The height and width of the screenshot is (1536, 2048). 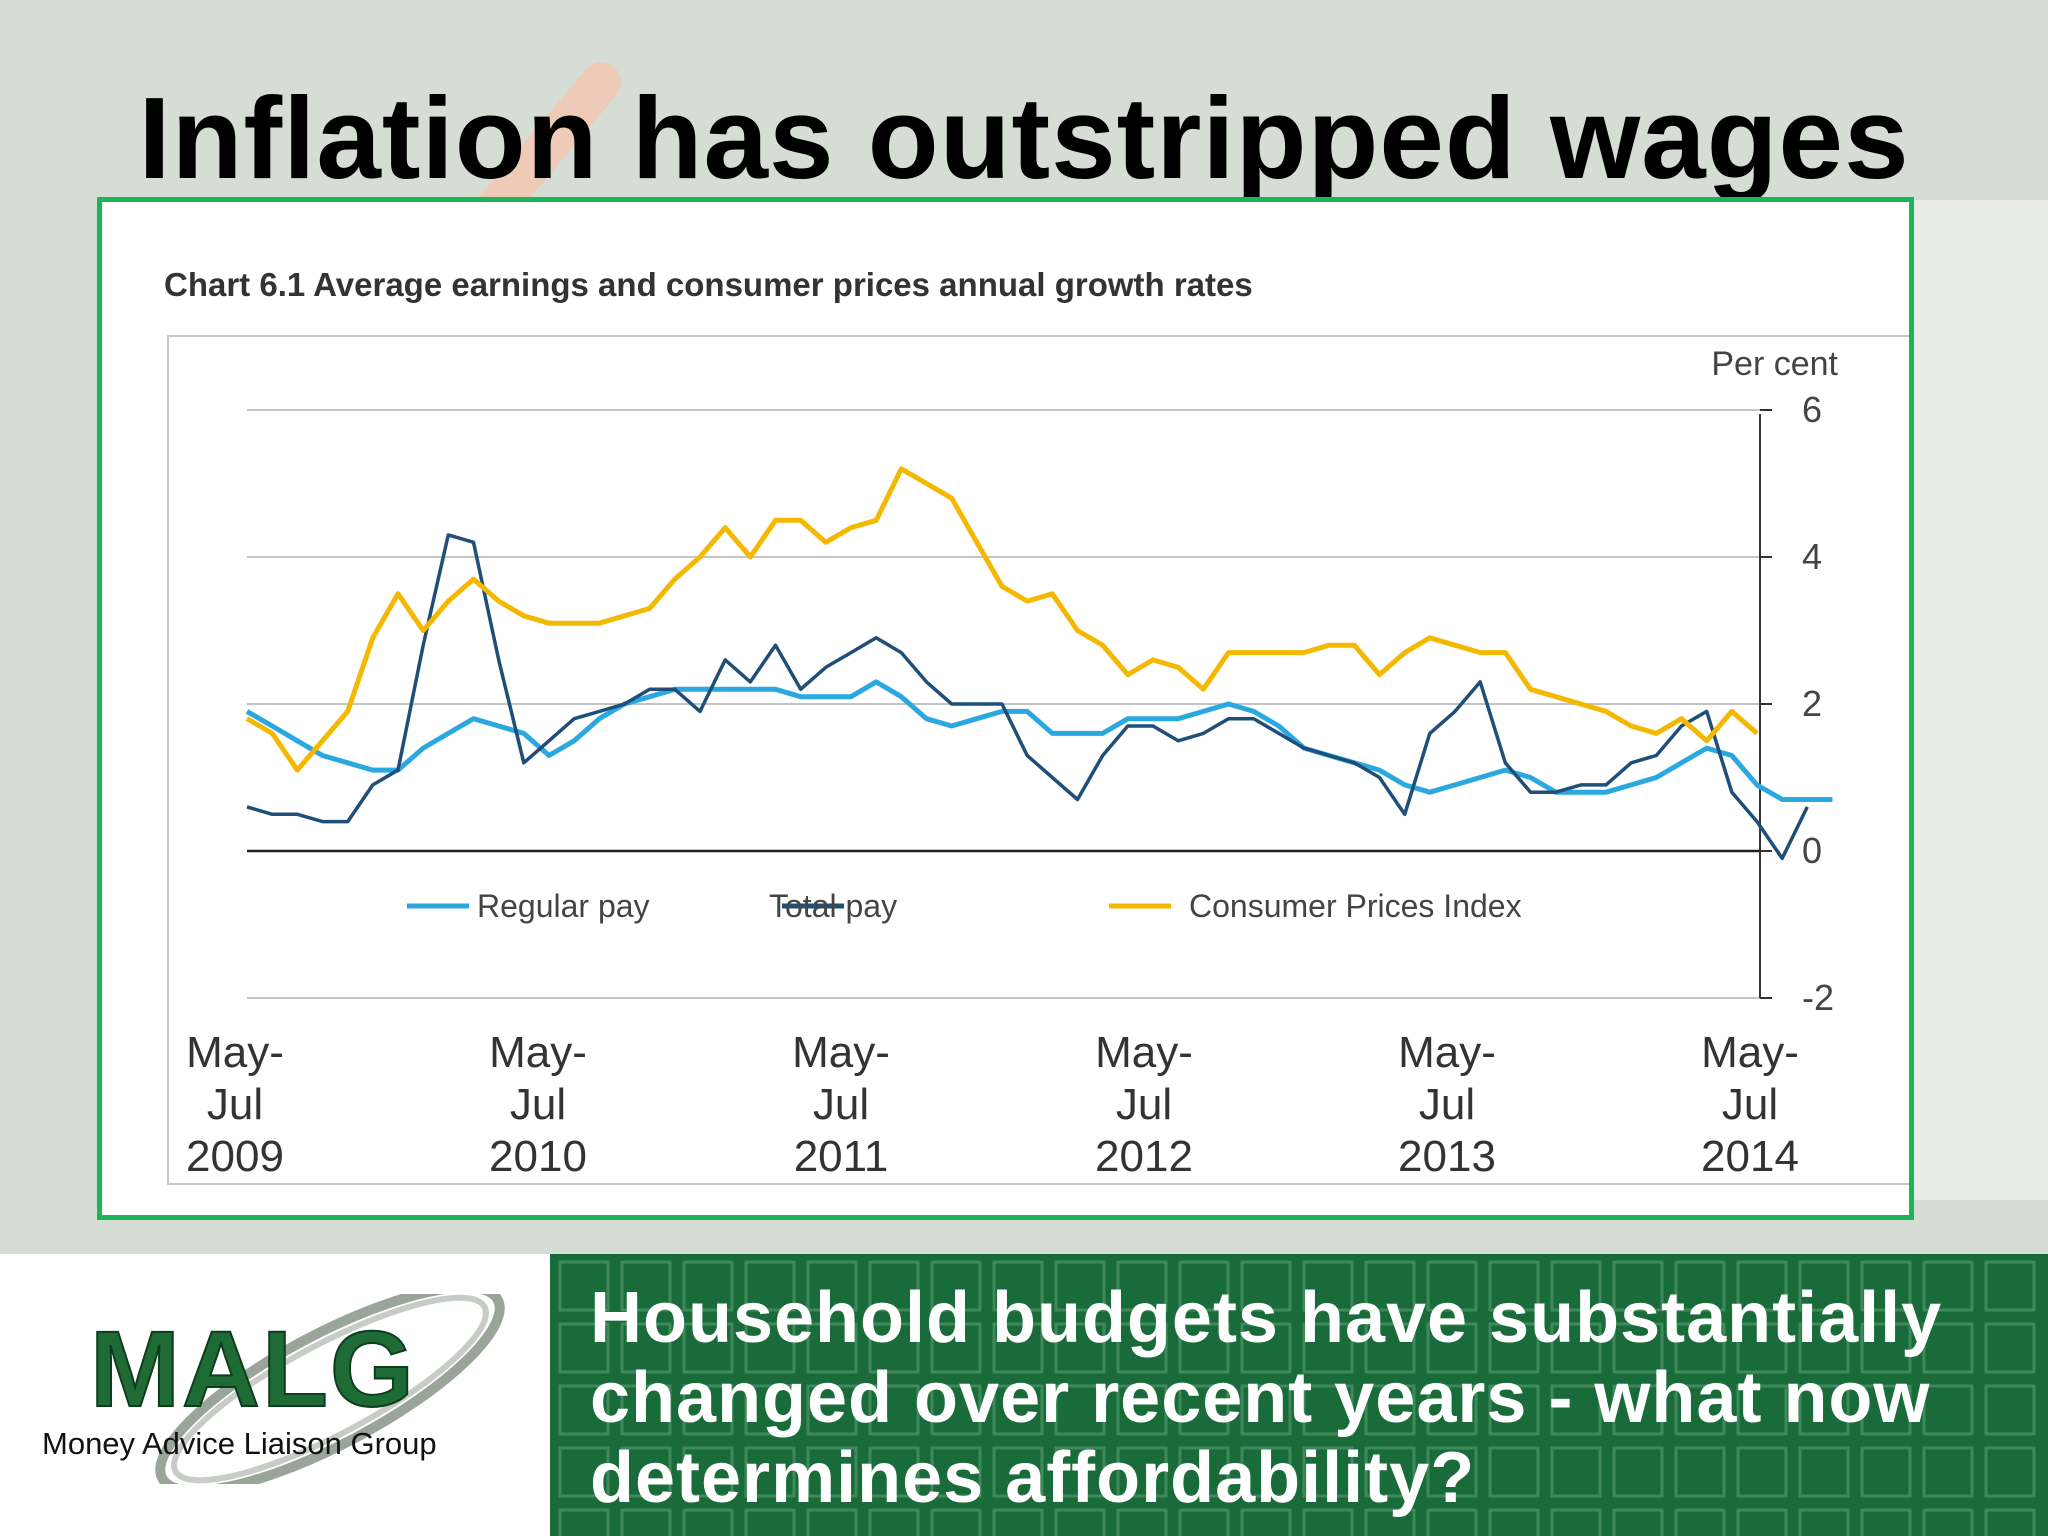 I want to click on logo-swoosh-icon, so click(x=330, y=1389).